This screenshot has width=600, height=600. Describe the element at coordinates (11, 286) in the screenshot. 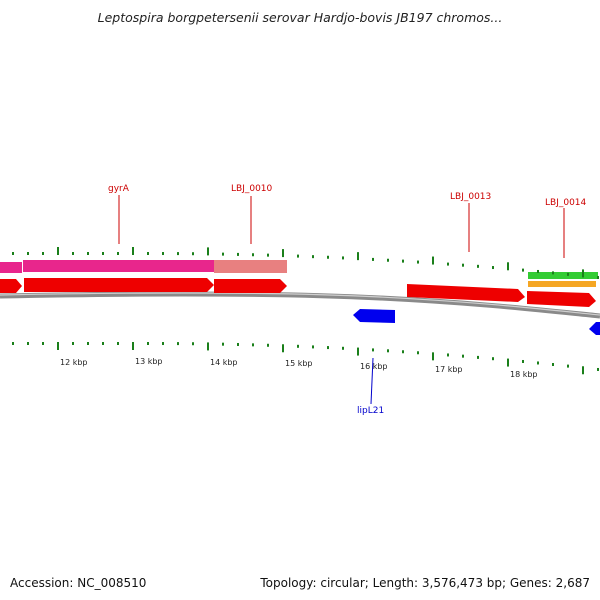

I see `cds-arrow-left-partial` at that location.